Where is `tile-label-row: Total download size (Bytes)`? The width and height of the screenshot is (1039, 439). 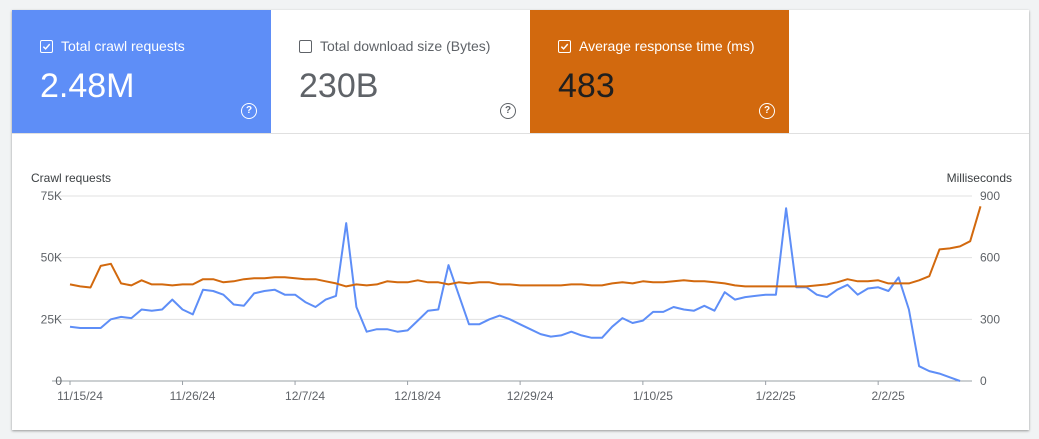 tile-label-row: Total download size (Bytes) is located at coordinates (414, 46).